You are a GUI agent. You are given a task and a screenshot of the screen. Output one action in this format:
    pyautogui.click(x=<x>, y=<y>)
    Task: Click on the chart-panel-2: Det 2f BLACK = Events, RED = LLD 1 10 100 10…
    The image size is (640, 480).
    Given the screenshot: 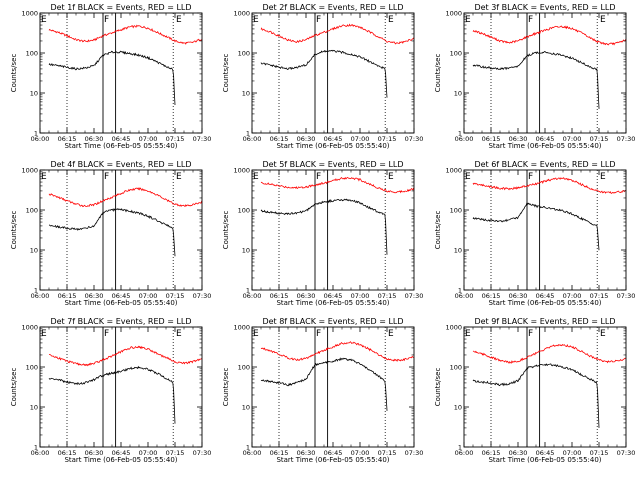 What is the action you would take?
    pyautogui.click(x=322, y=76)
    